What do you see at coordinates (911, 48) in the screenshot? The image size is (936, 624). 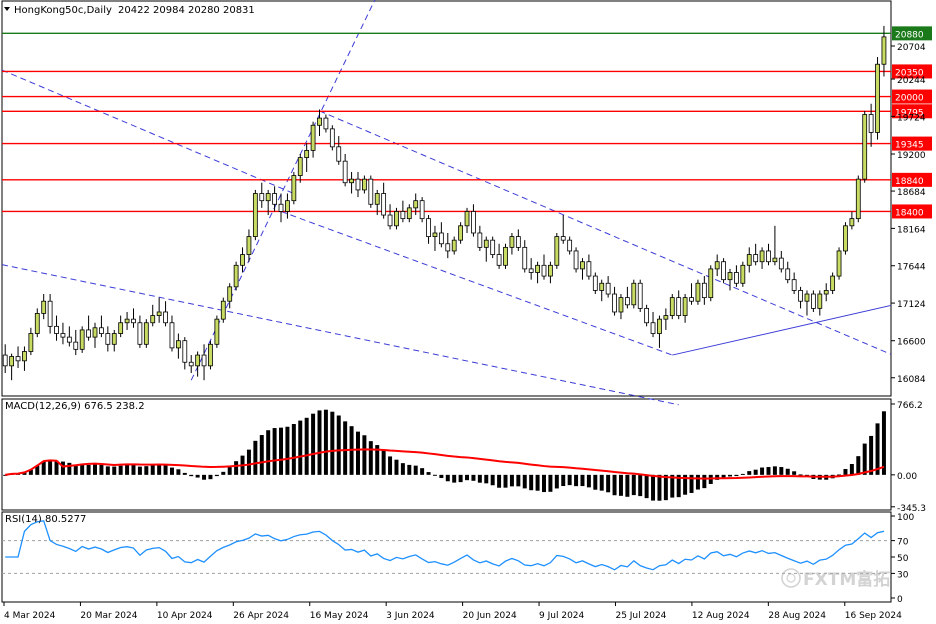 I see `price-tick-label: 20704` at bounding box center [911, 48].